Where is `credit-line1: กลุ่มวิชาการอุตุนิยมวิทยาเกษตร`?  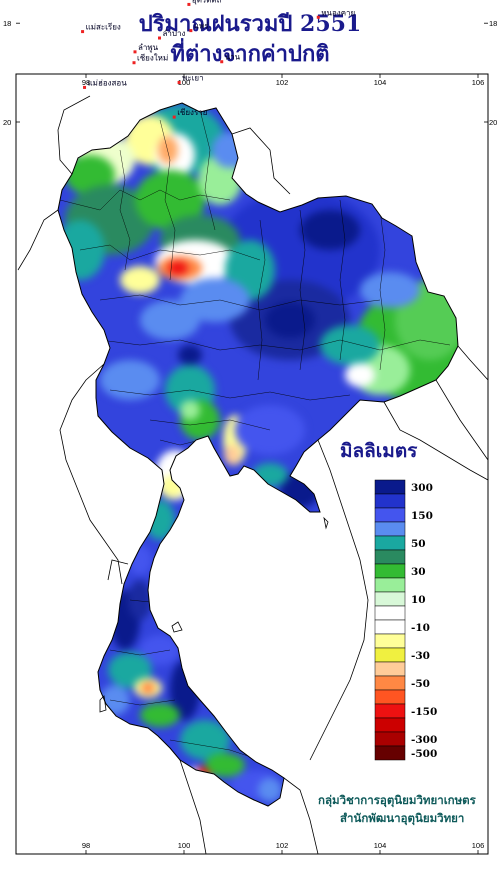
credit-line1: กลุ่มวิชาการอุตุนิยมวิทยาเกษตร is located at coordinates (397, 800).